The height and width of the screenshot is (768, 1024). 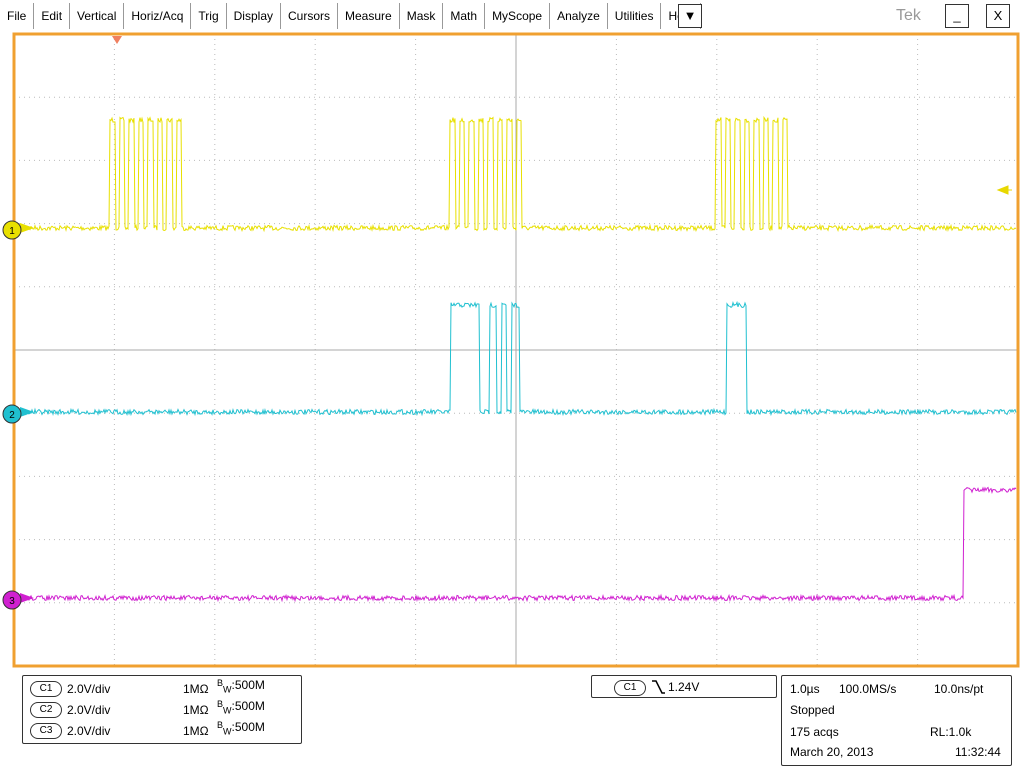 What do you see at coordinates (422, 16) in the screenshot?
I see `menu-item: Mask` at bounding box center [422, 16].